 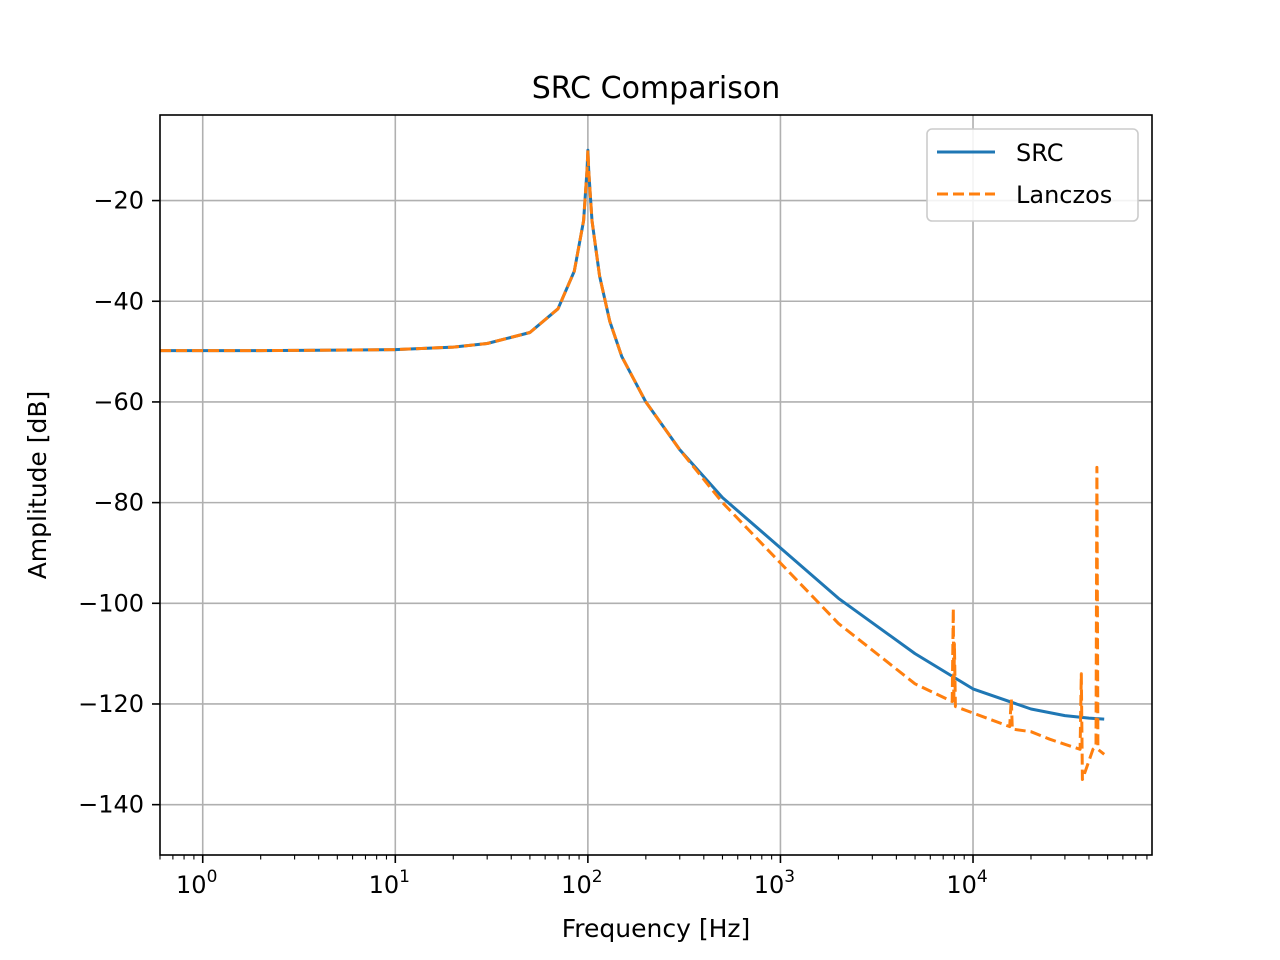 What do you see at coordinates (111, 704) in the screenshot?
I see `y-tick-label: −120` at bounding box center [111, 704].